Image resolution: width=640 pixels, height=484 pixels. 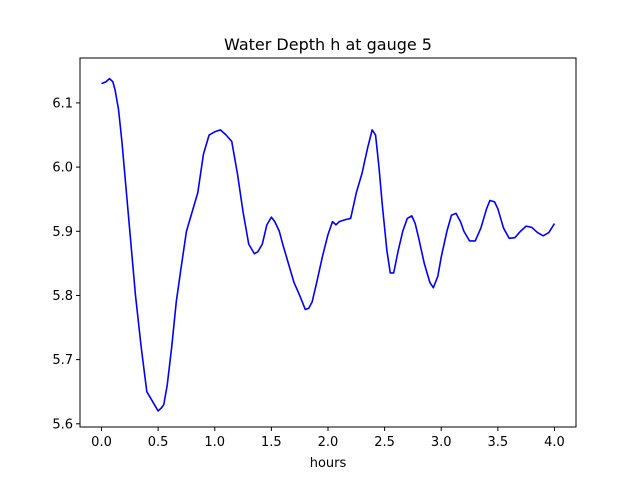 What do you see at coordinates (62, 296) in the screenshot?
I see `y-tick-label: 5.8` at bounding box center [62, 296].